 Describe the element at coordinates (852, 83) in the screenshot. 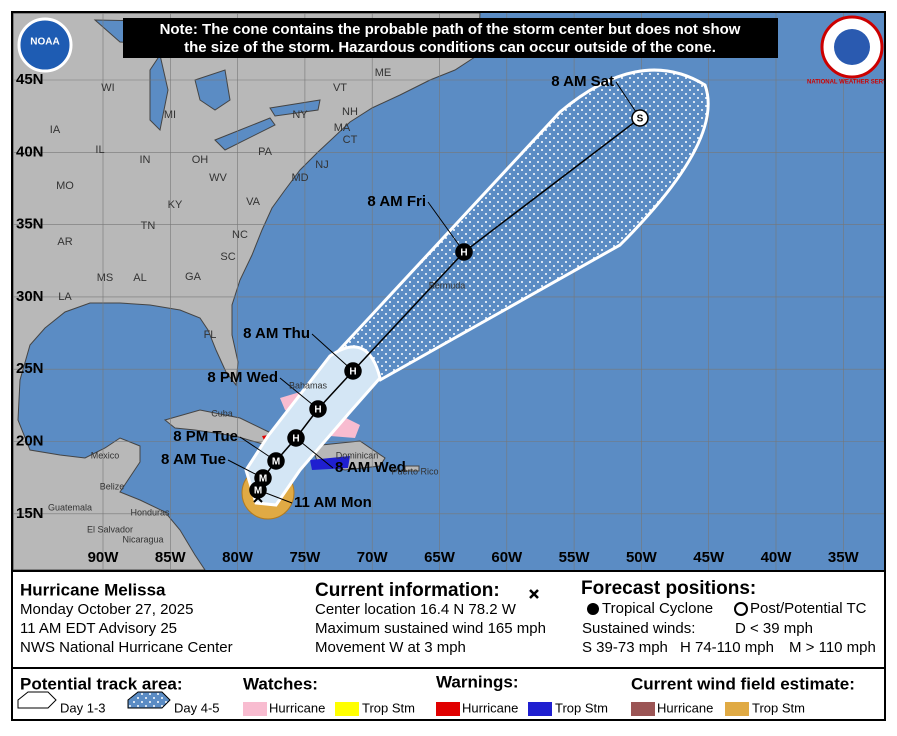

I see `nws-logo-text: NATIONAL WEATHER SERVICE` at that location.